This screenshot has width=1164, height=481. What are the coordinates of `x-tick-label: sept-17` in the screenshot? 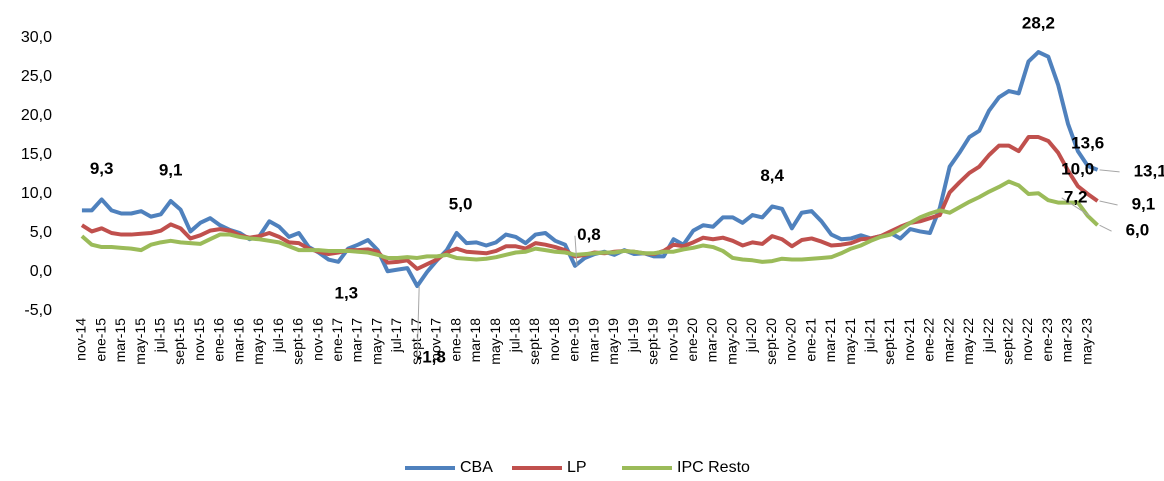 It's located at (416, 341).